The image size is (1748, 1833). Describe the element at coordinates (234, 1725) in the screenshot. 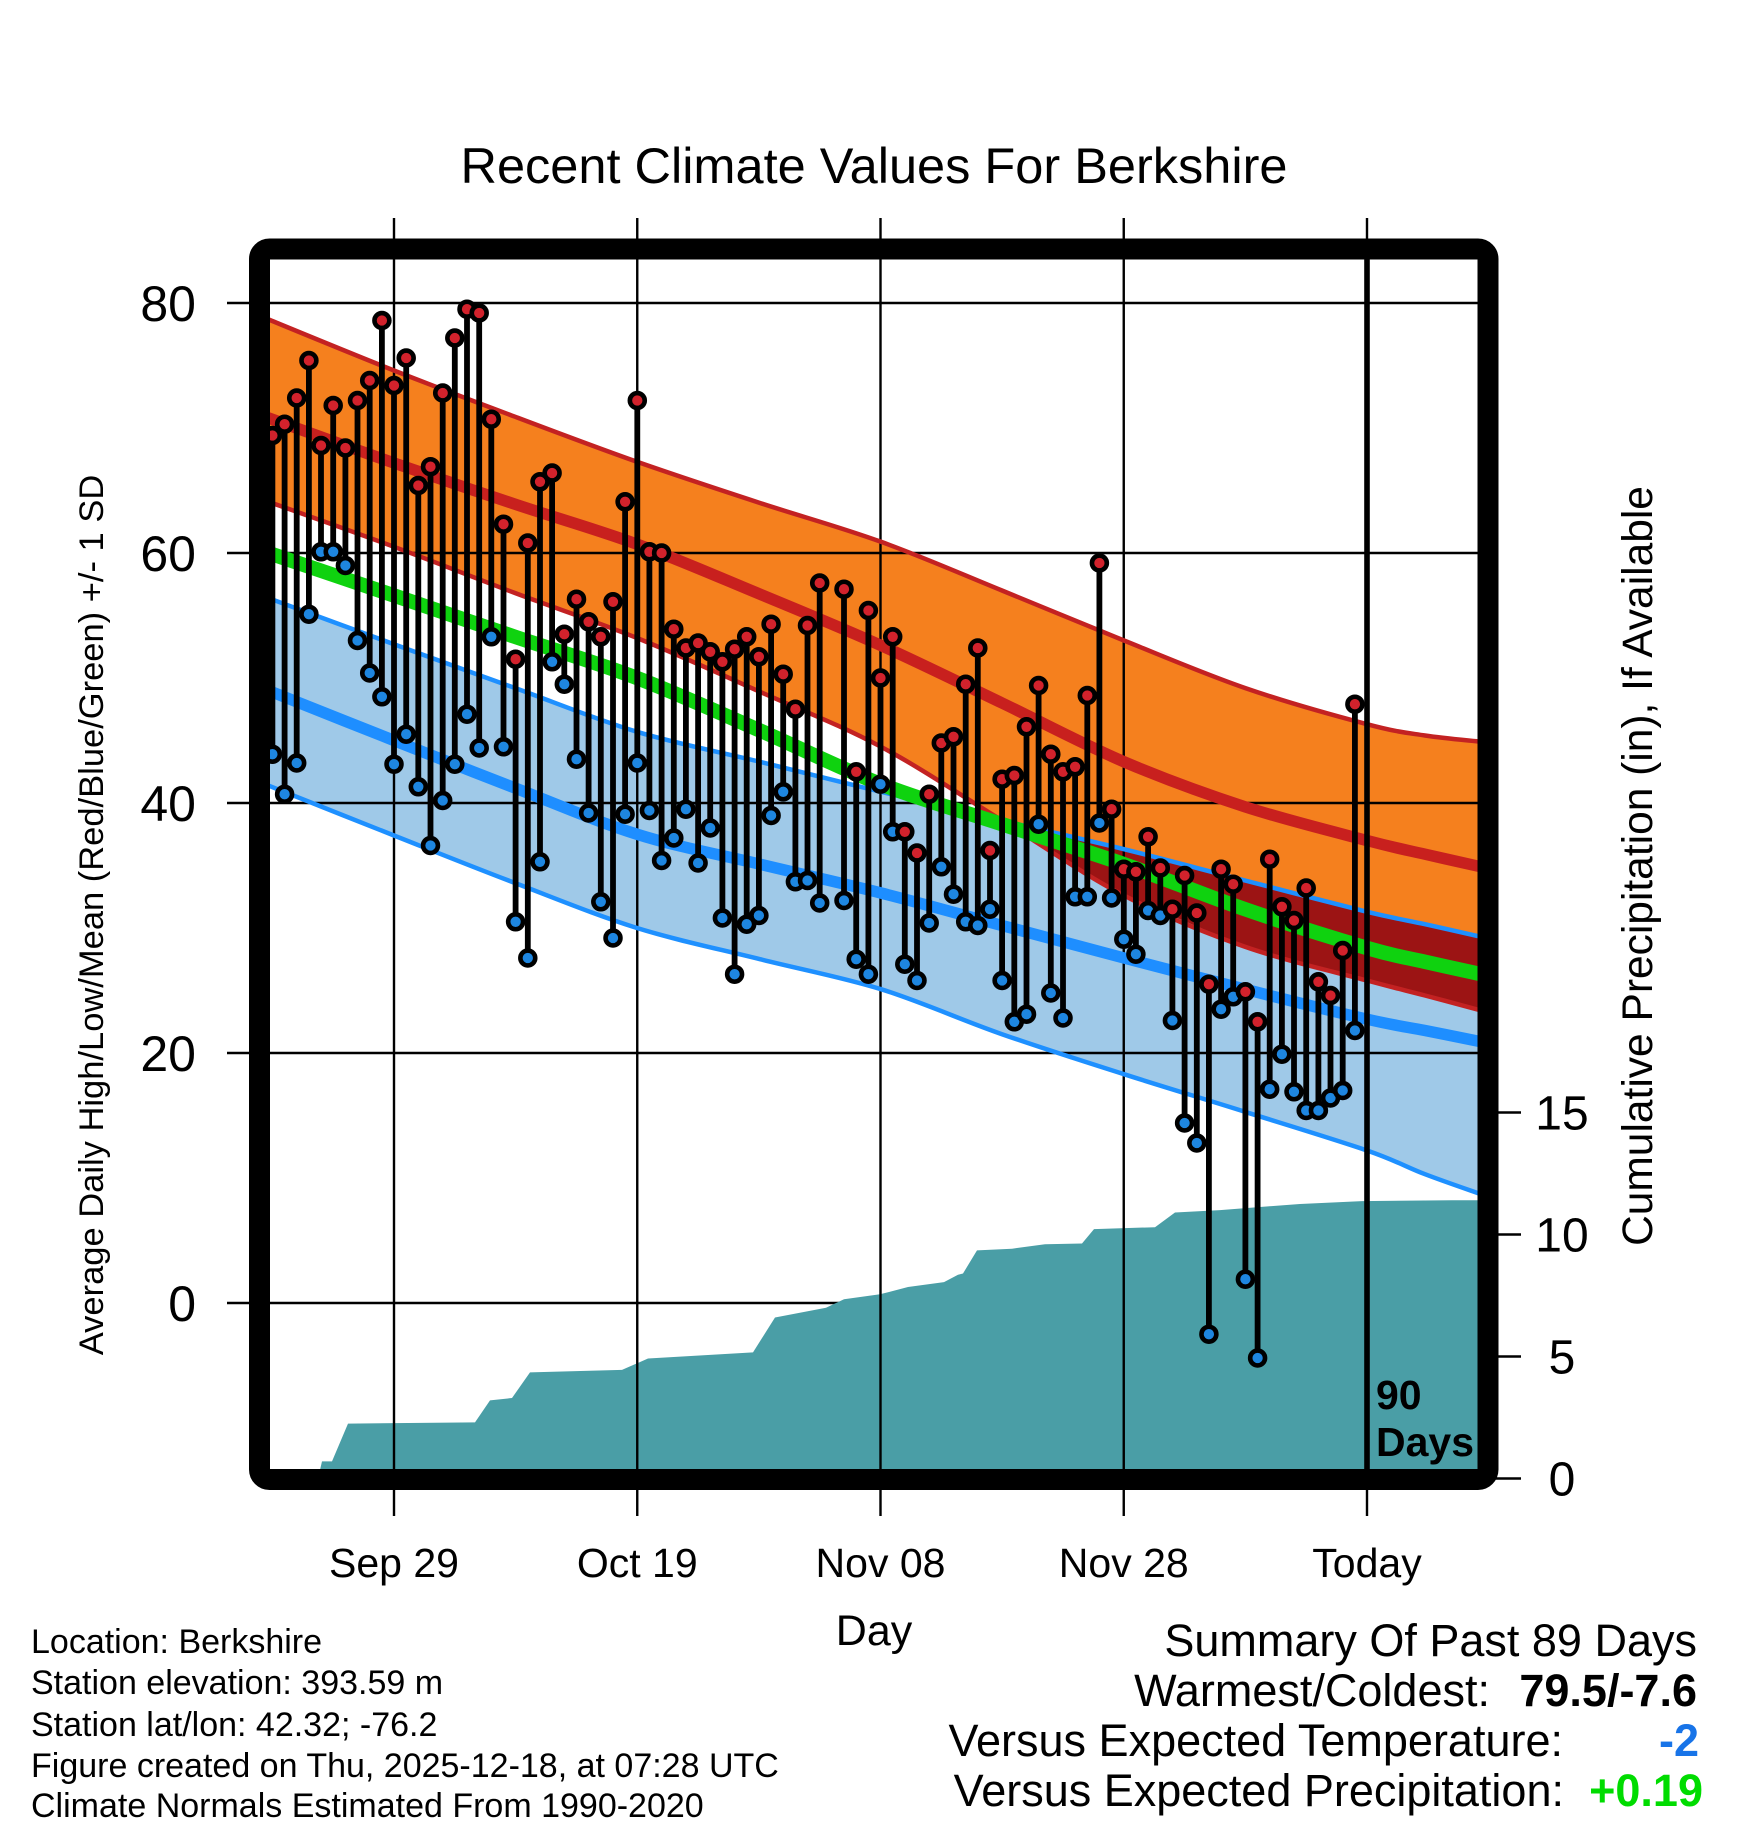

I see `svg-text: Station lat/lon: 42.32; -76.2` at that location.